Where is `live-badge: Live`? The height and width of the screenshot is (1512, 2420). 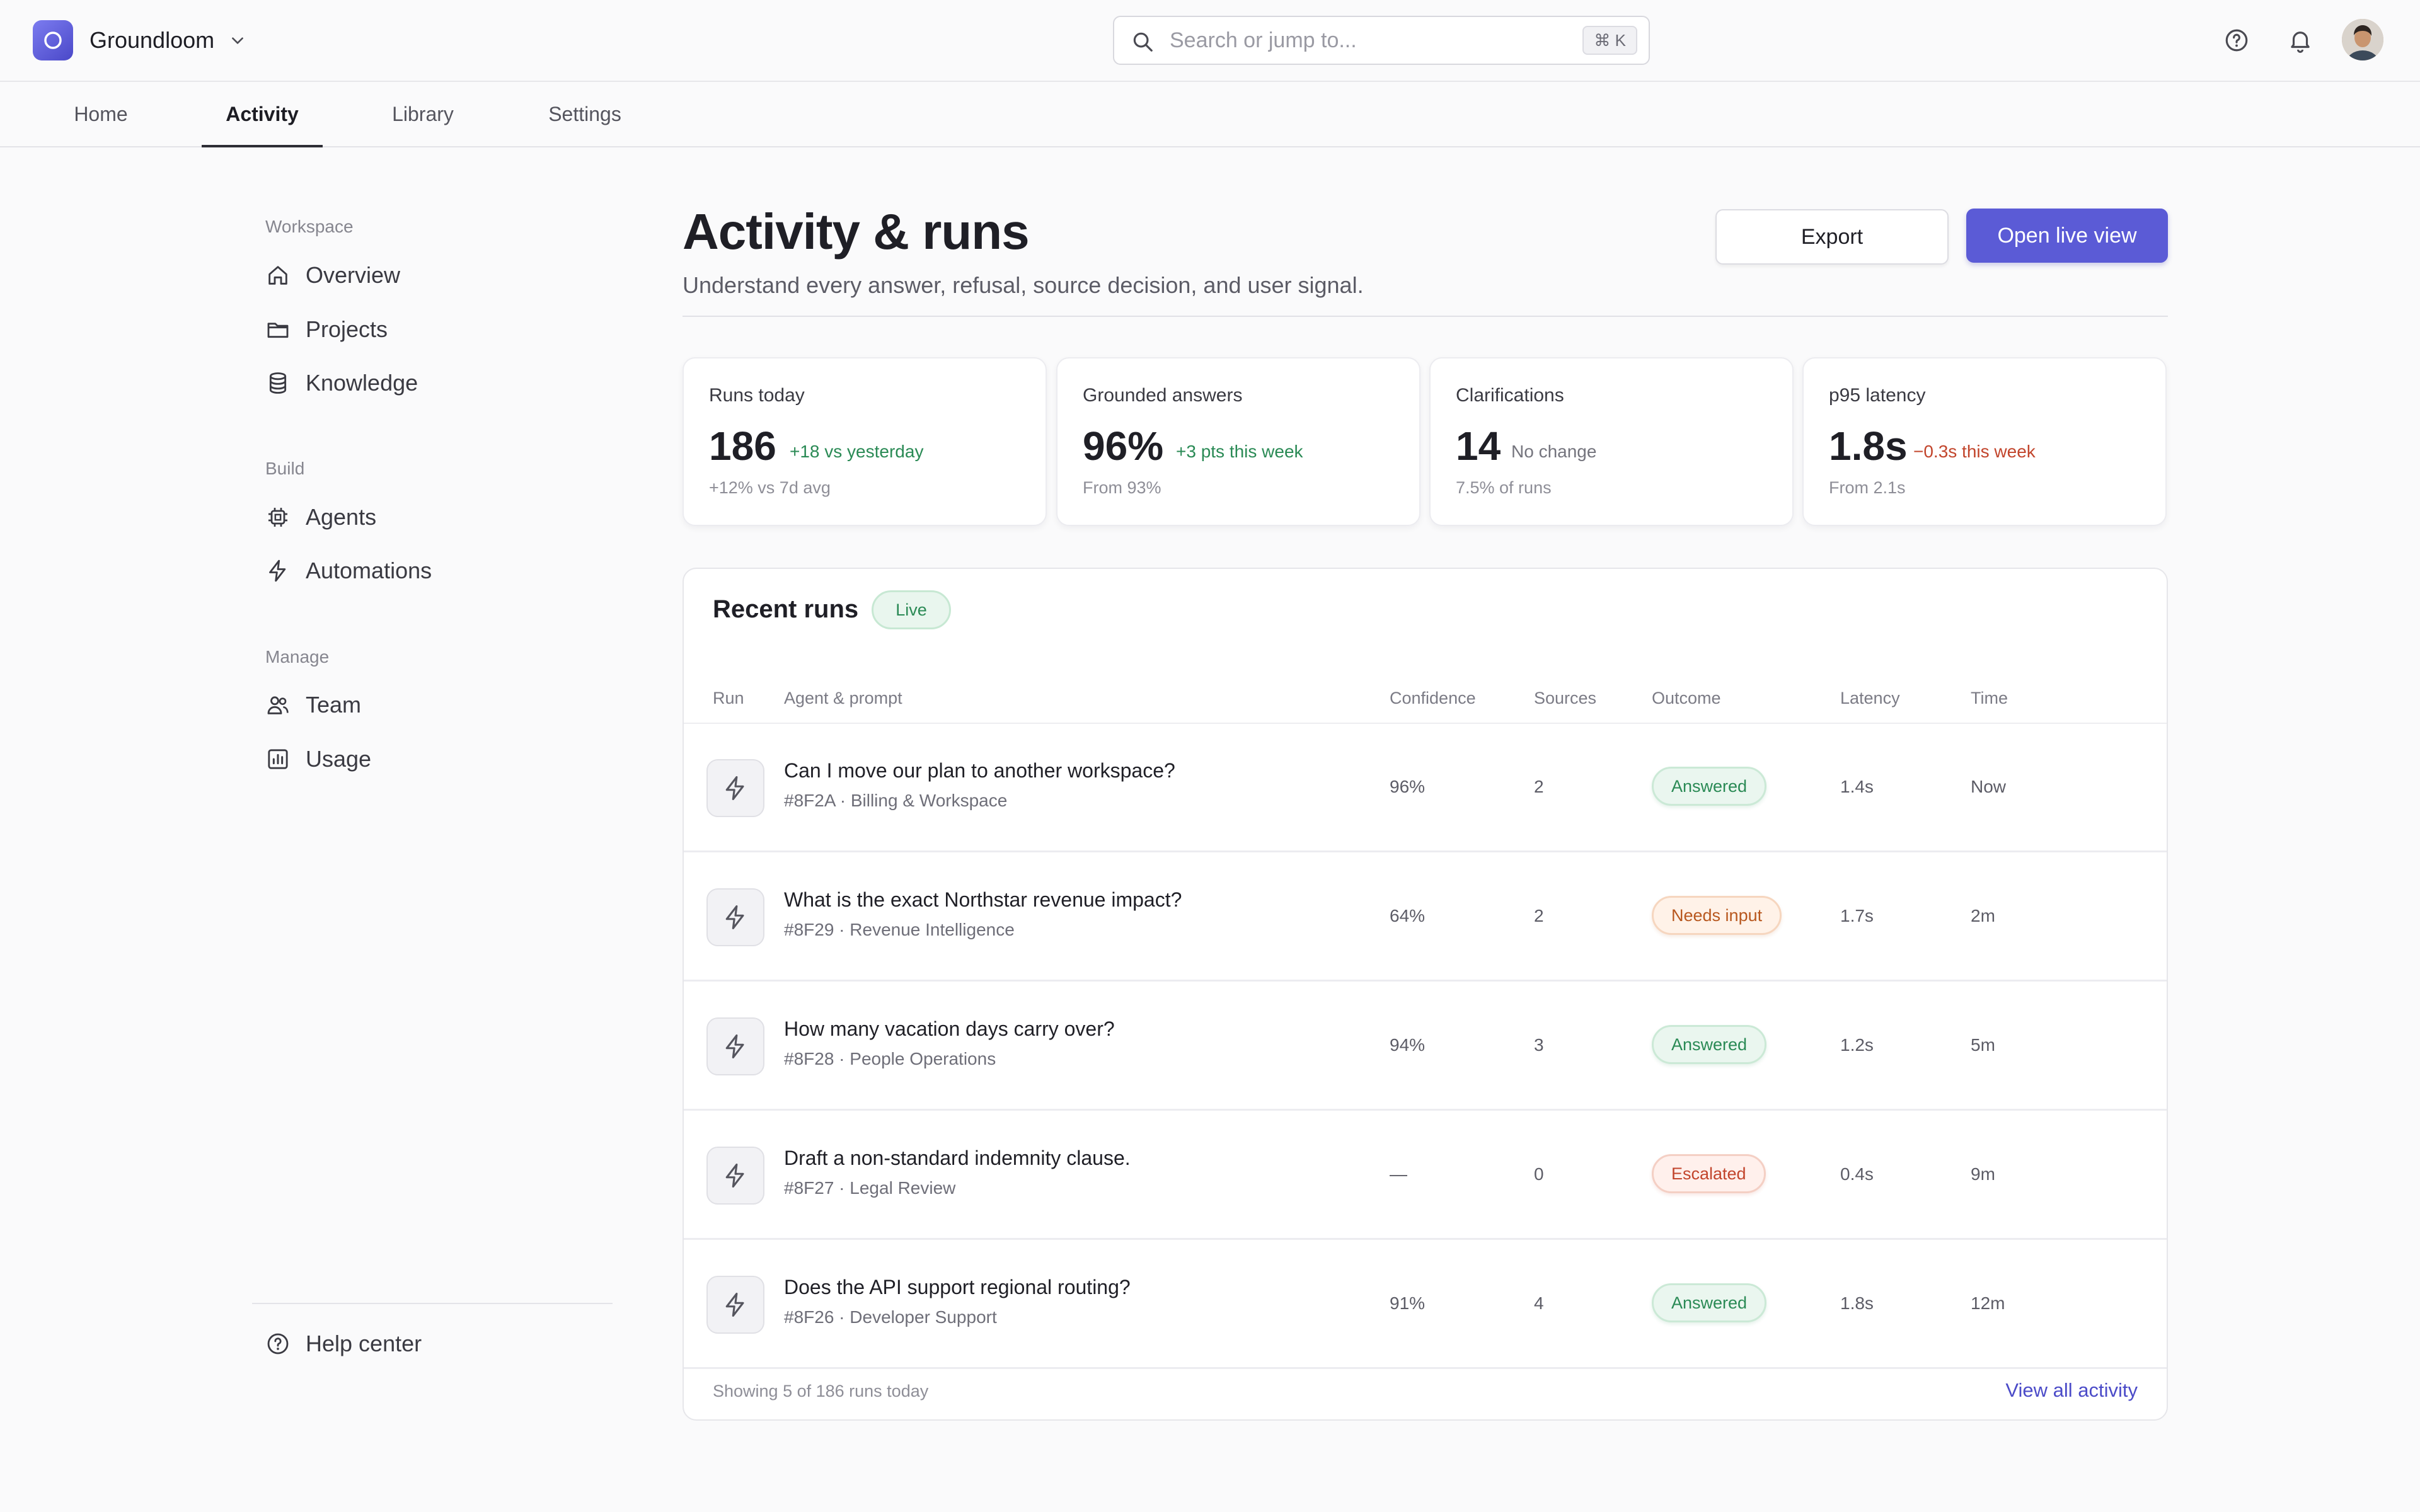 live-badge: Live is located at coordinates (912, 609).